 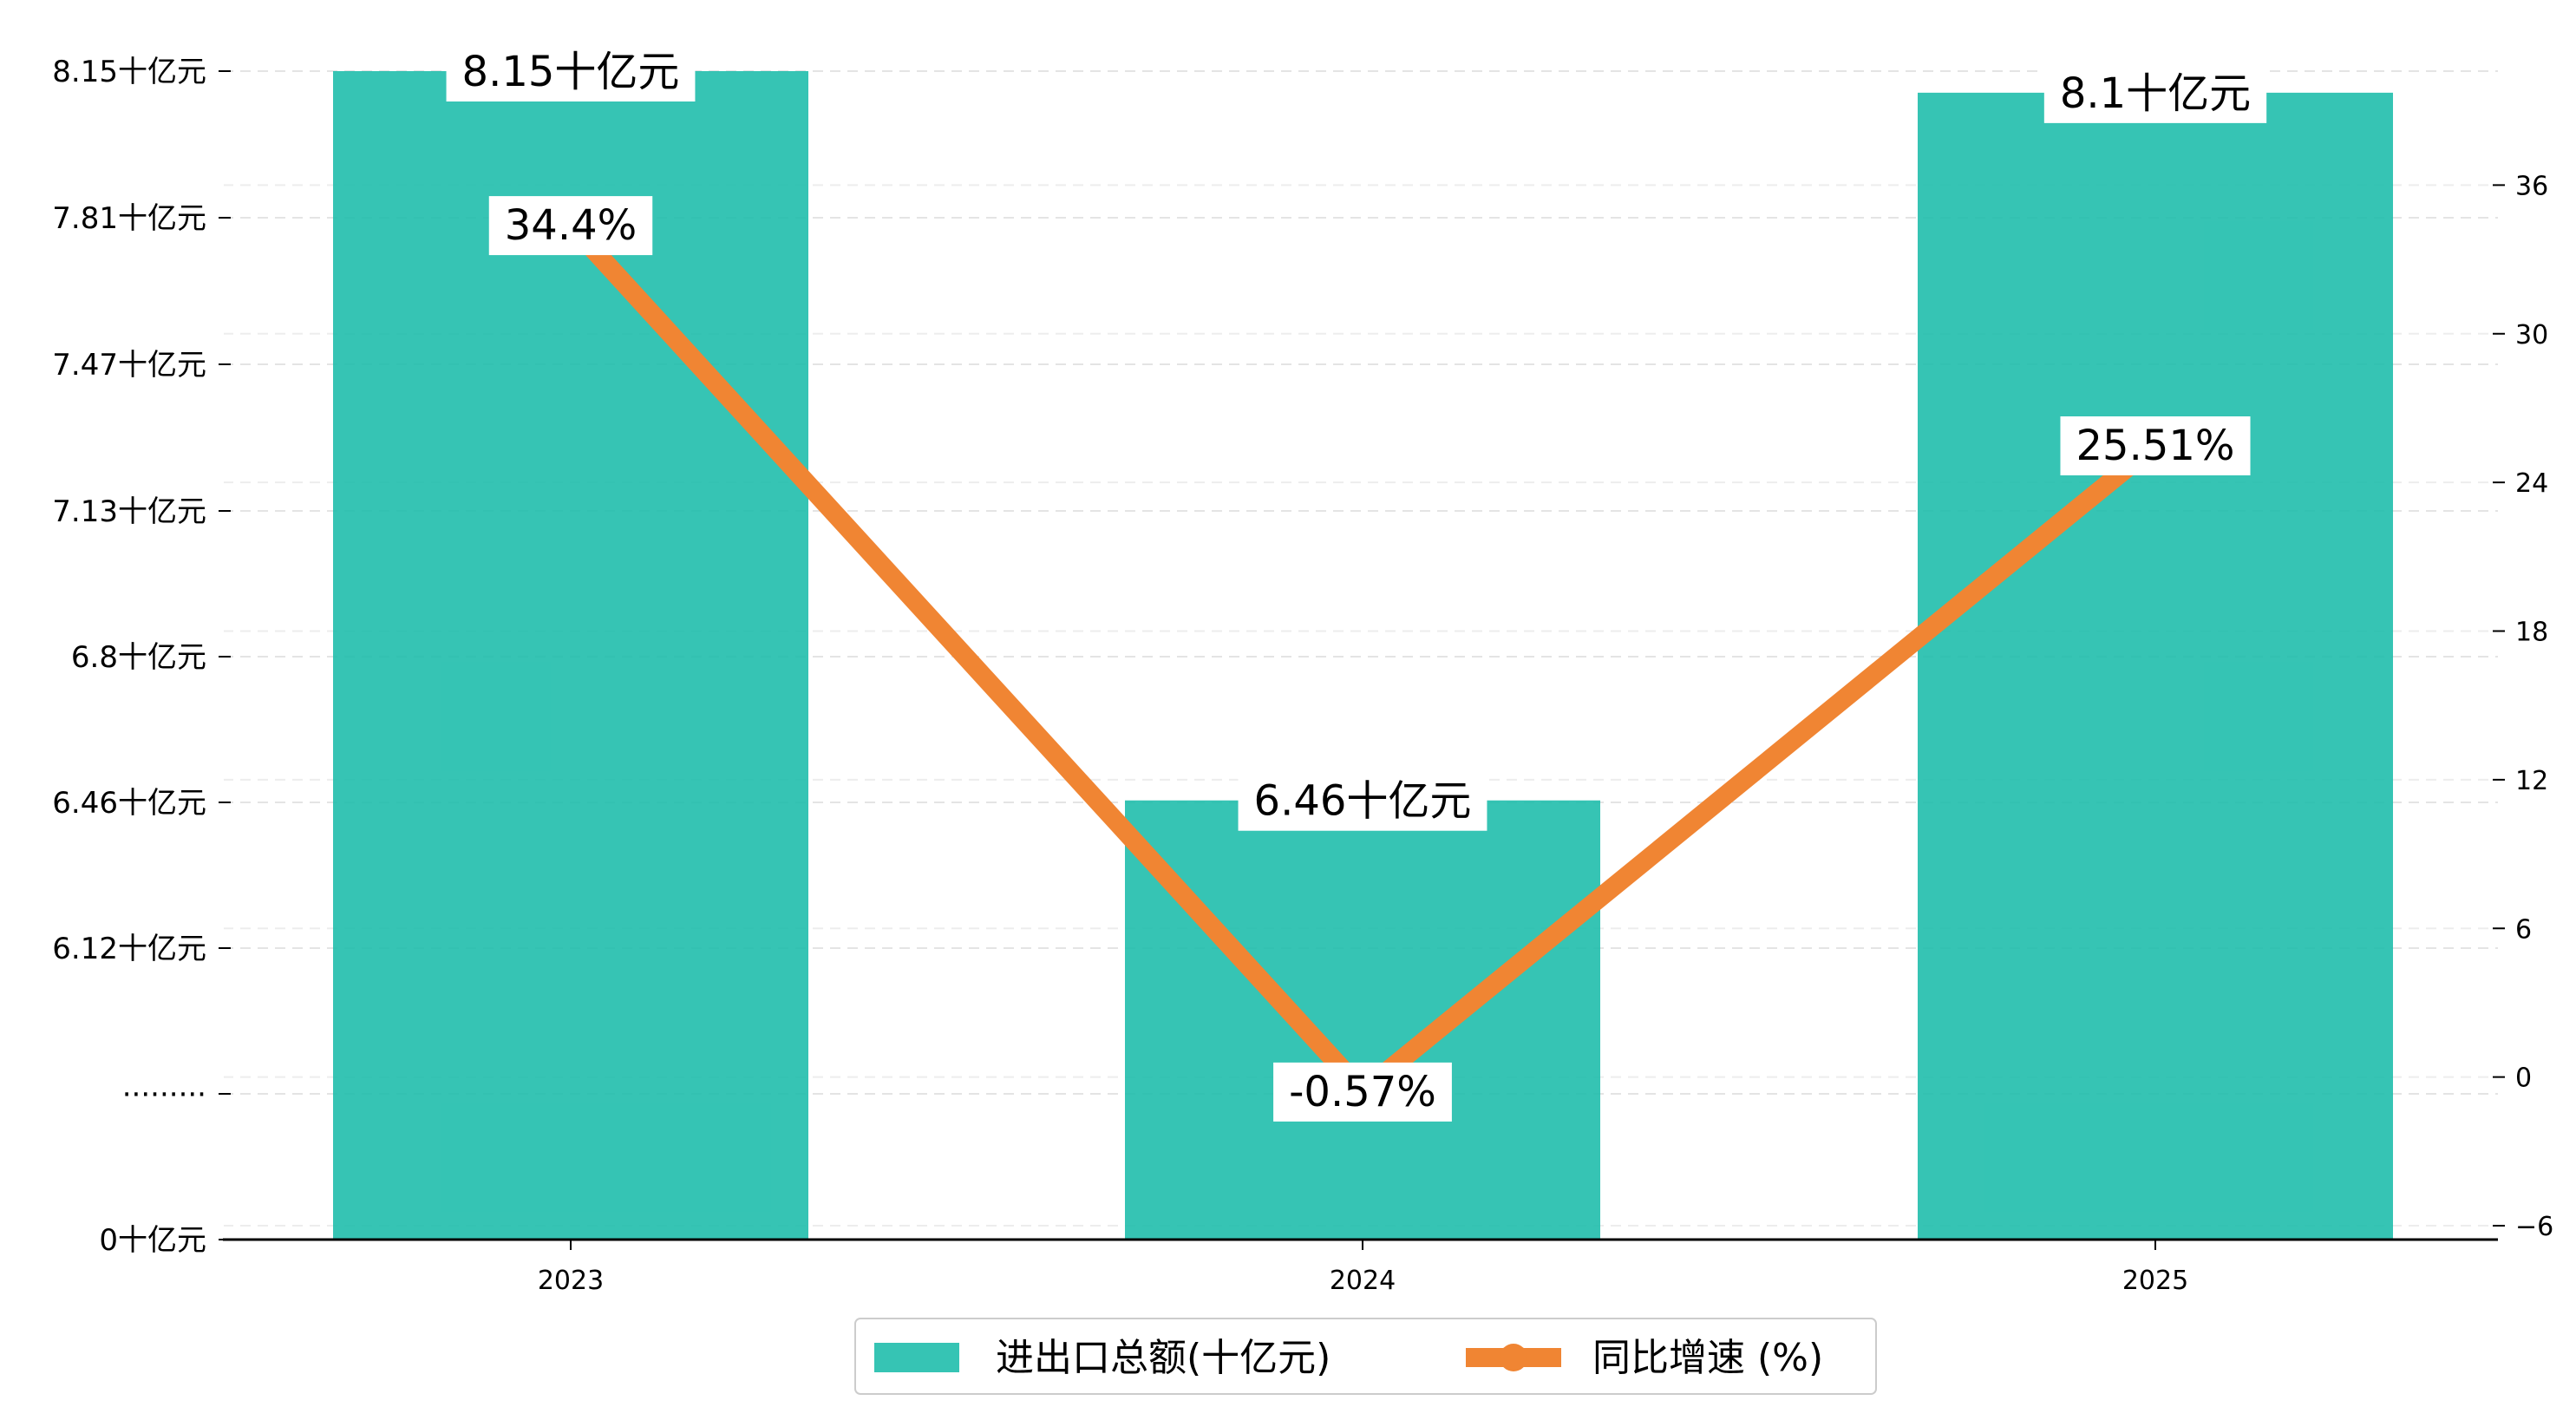 What do you see at coordinates (129, 365) in the screenshot?
I see `left-tick-label: 7.47十亿元` at bounding box center [129, 365].